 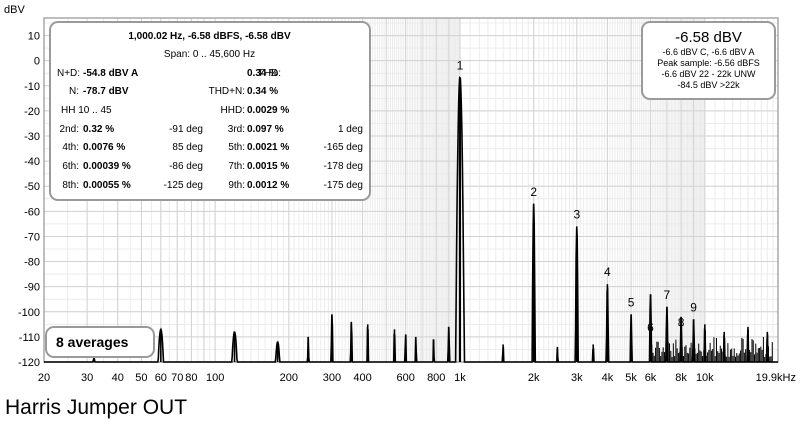 I want to click on stats-header: 1,000.02 Hz, -6.58 dBFS, -6.58 dBV, so click(x=209, y=36).